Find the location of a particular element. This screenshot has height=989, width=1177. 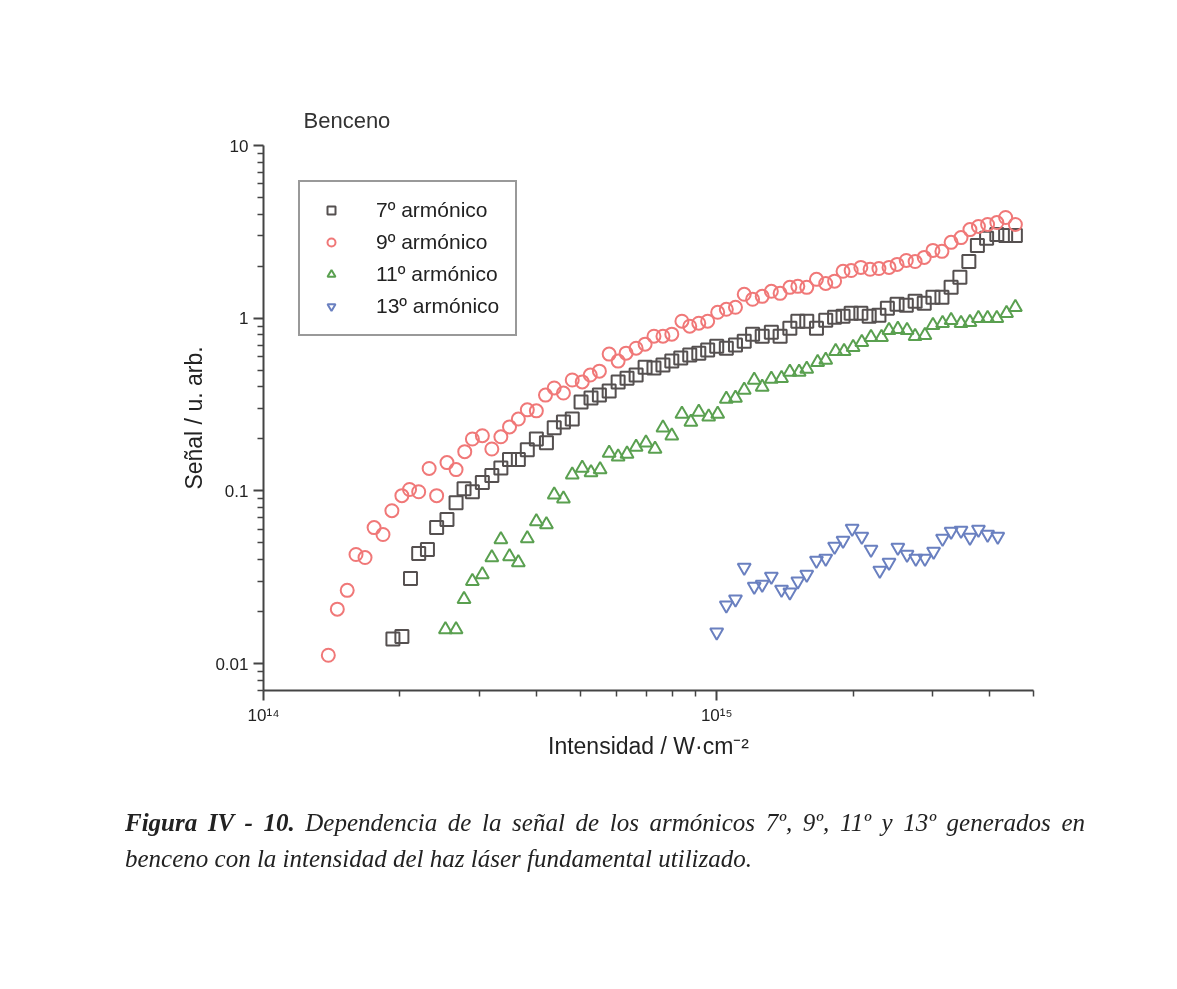

y-tick-label: 0.01 is located at coordinates (232, 664).